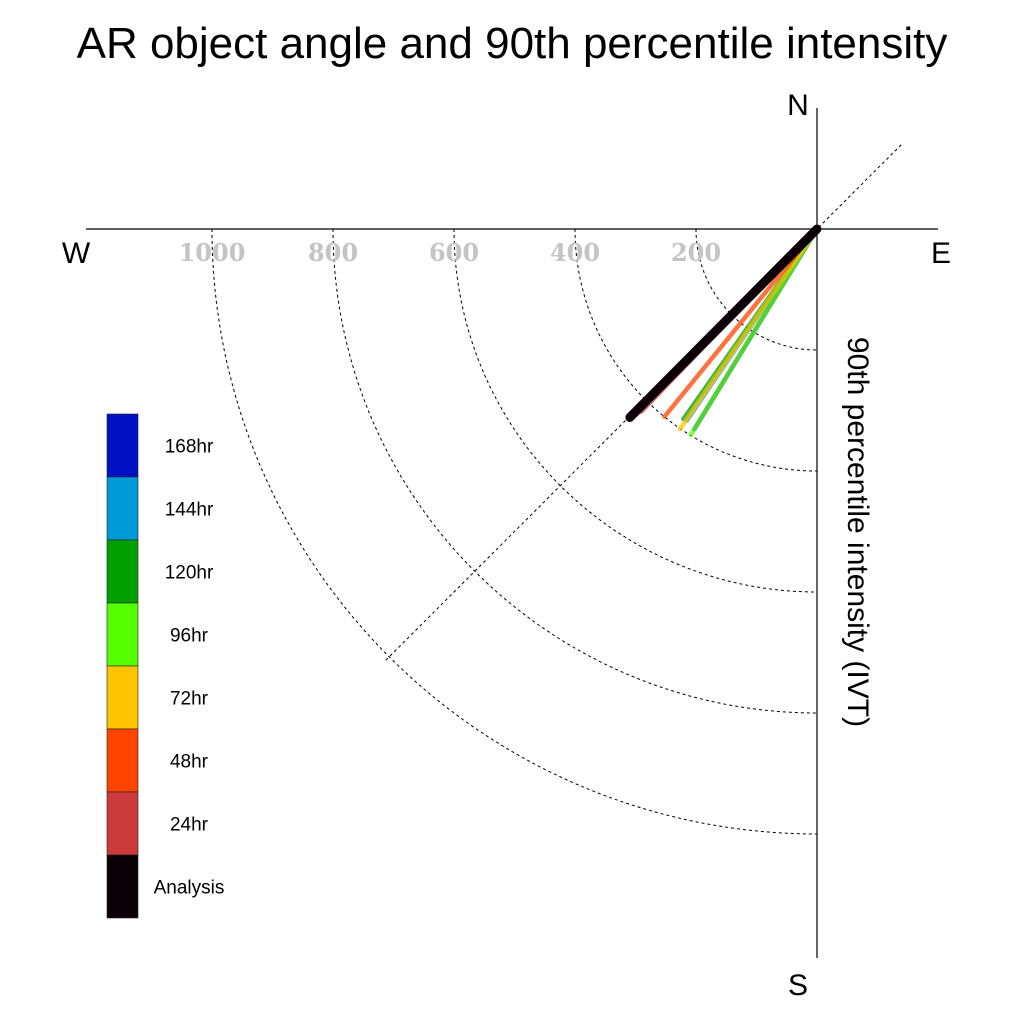 This screenshot has height=1024, width=1024. I want to click on radial-tick-1000: 1000, so click(212, 252).